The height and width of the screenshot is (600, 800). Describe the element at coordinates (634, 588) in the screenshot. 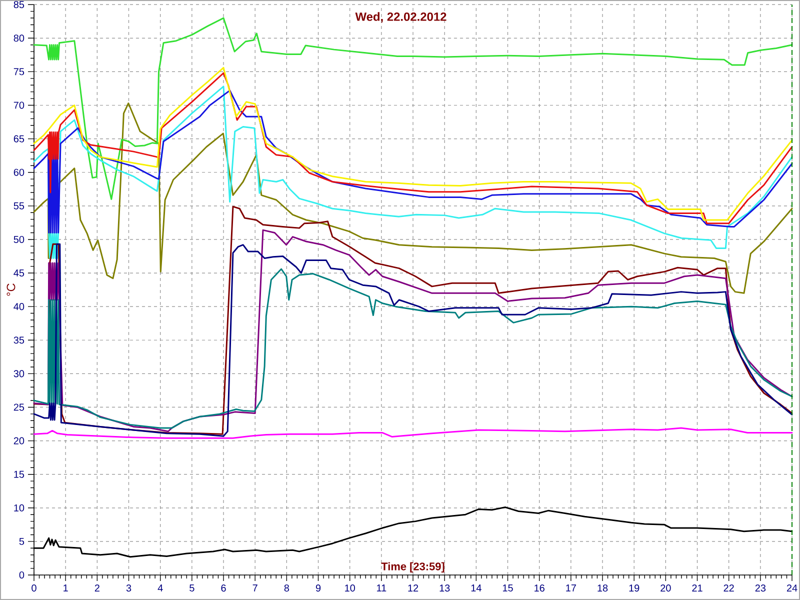

I see `x-tick-label: 19` at that location.